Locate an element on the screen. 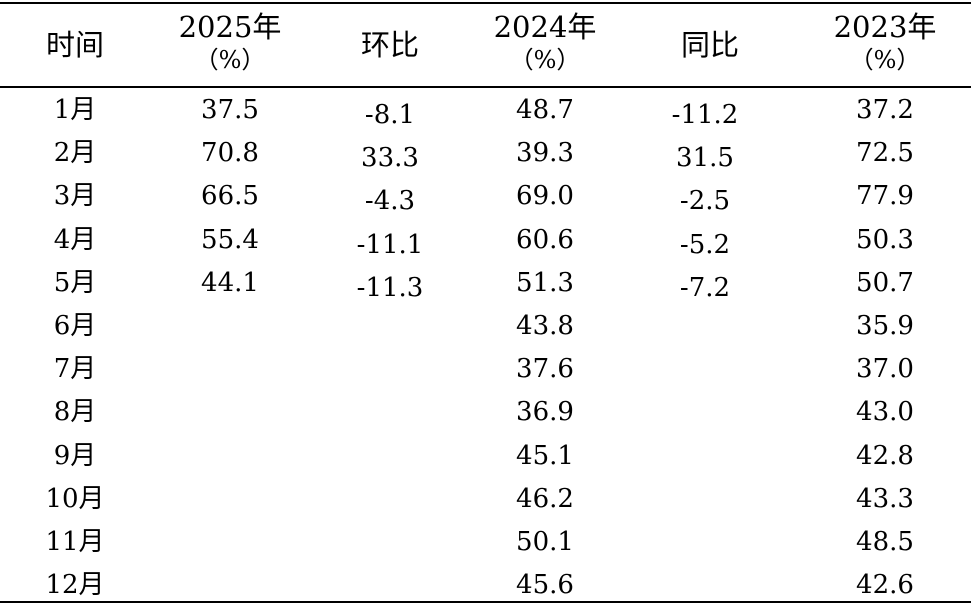 The width and height of the screenshot is (971, 605). cell-y2024: 43.8 is located at coordinates (545, 326).